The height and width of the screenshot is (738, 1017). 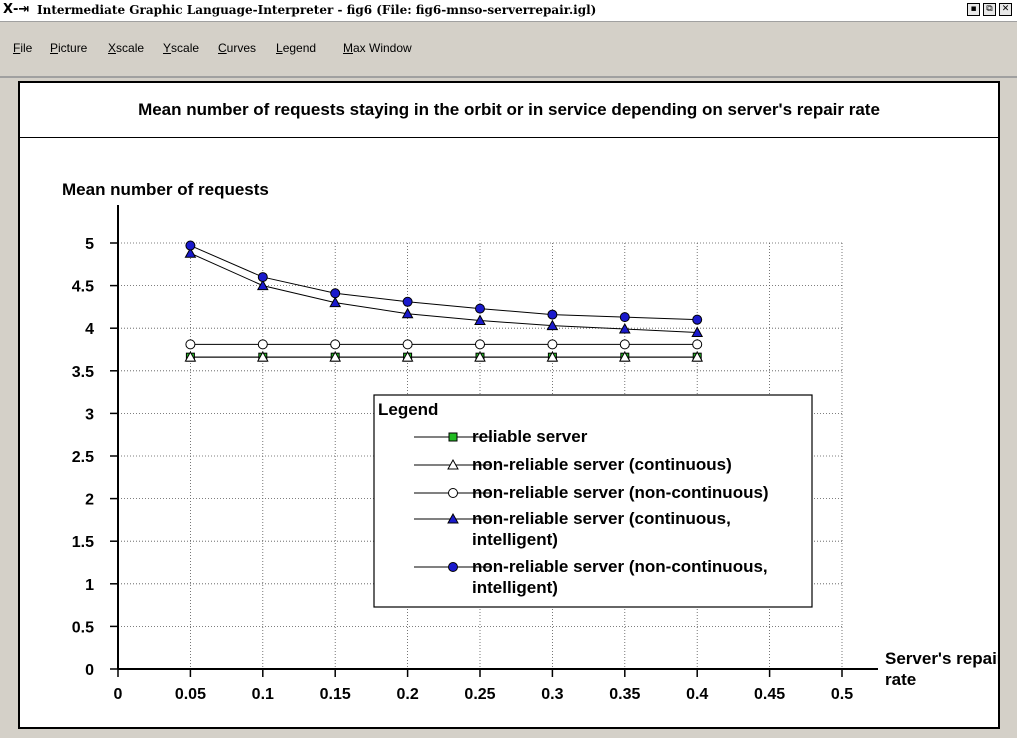 I want to click on legend-label-1: non-reliable server (continuous), so click(x=602, y=464).